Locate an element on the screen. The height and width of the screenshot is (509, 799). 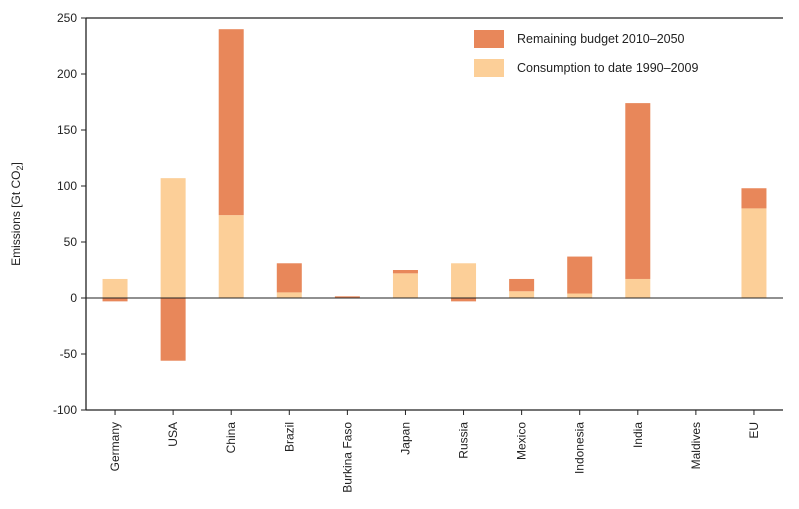
x-tick-label-10: Maldives is located at coordinates (696, 445).